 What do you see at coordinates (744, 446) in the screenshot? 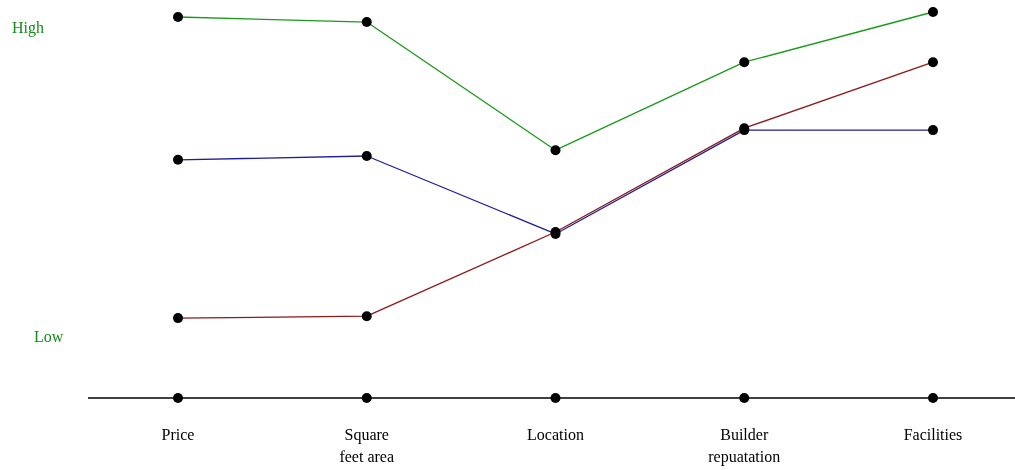
I see `x-tick-label: Builder repuatation` at bounding box center [744, 446].